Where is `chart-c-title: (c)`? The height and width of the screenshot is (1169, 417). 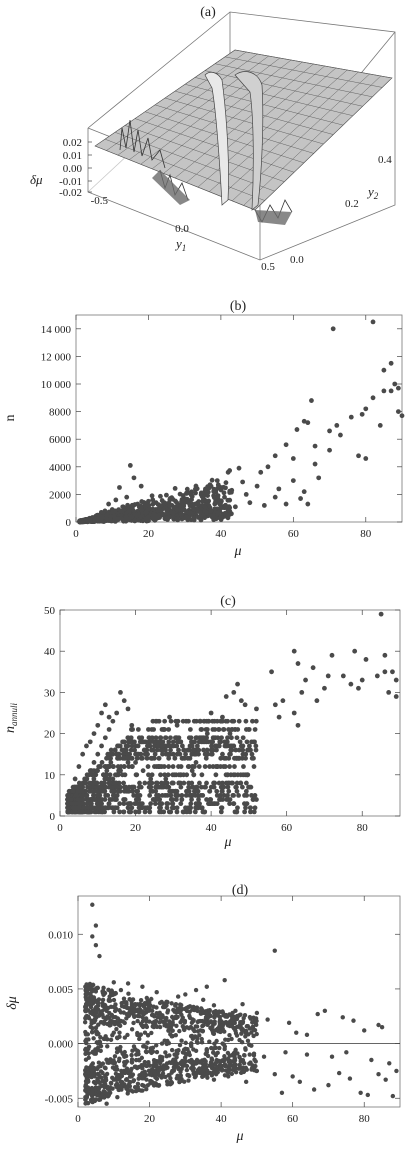
chart-c-title: (c) is located at coordinates (228, 601).